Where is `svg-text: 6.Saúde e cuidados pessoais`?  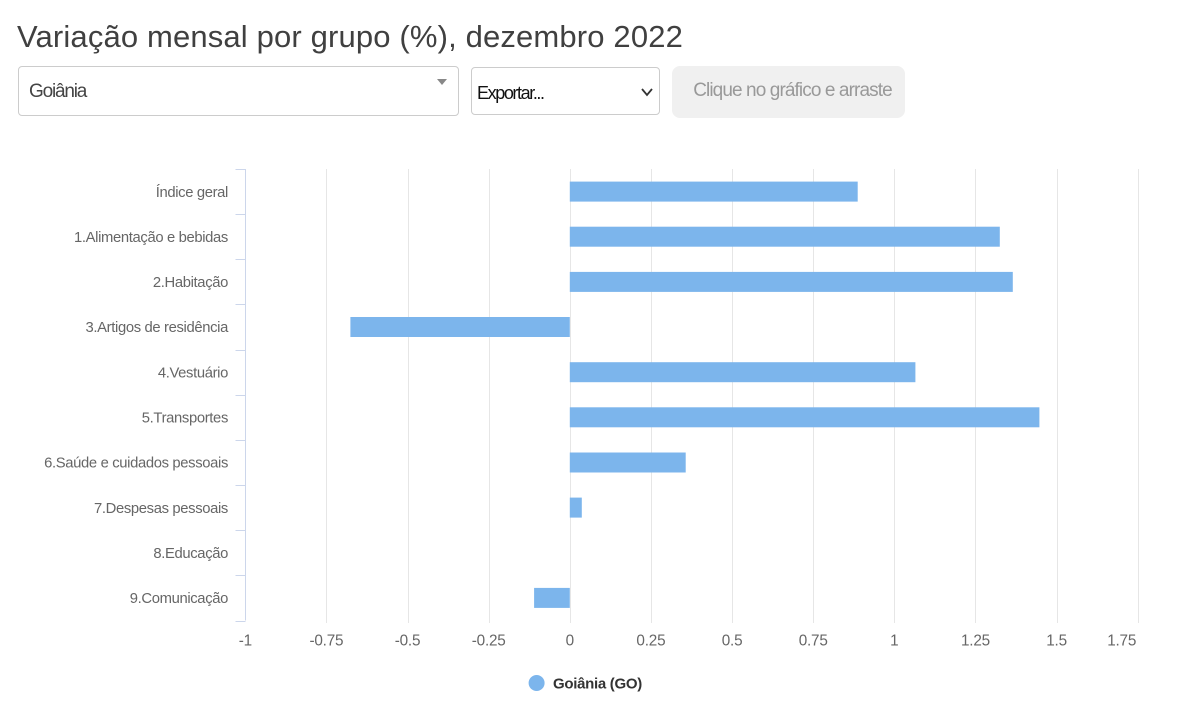 svg-text: 6.Saúde e cuidados pessoais is located at coordinates (136, 464).